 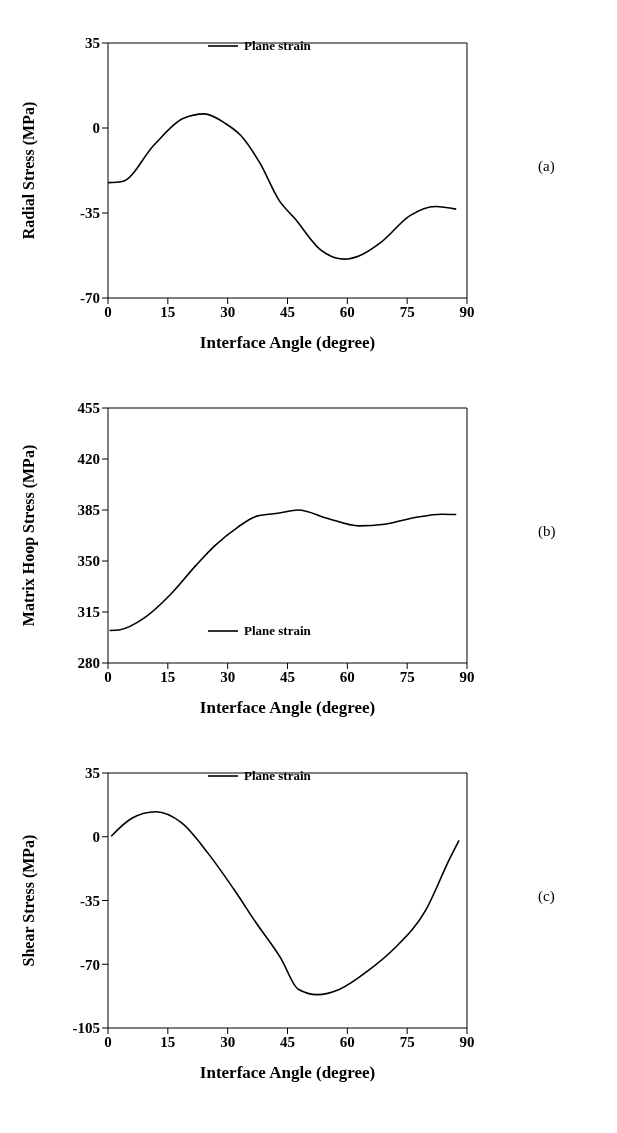 I want to click on text: (c), so click(x=546, y=896).